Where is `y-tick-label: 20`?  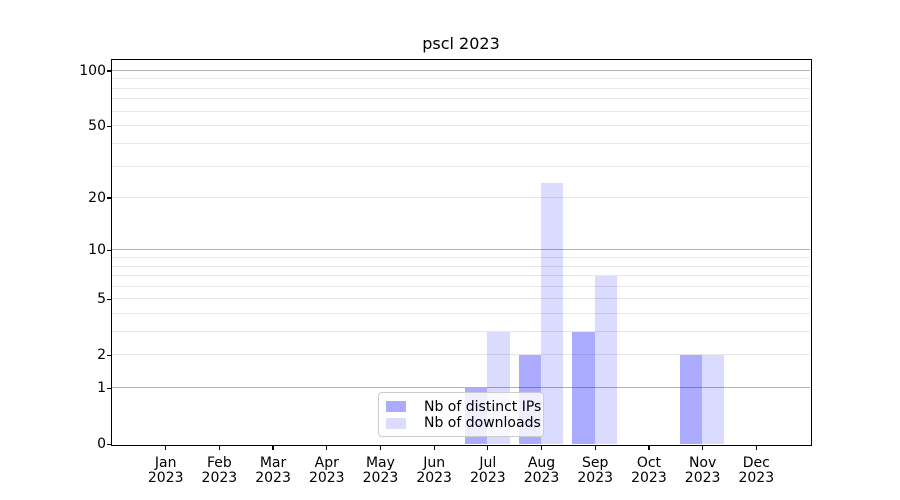
y-tick-label: 20 is located at coordinates (97, 198).